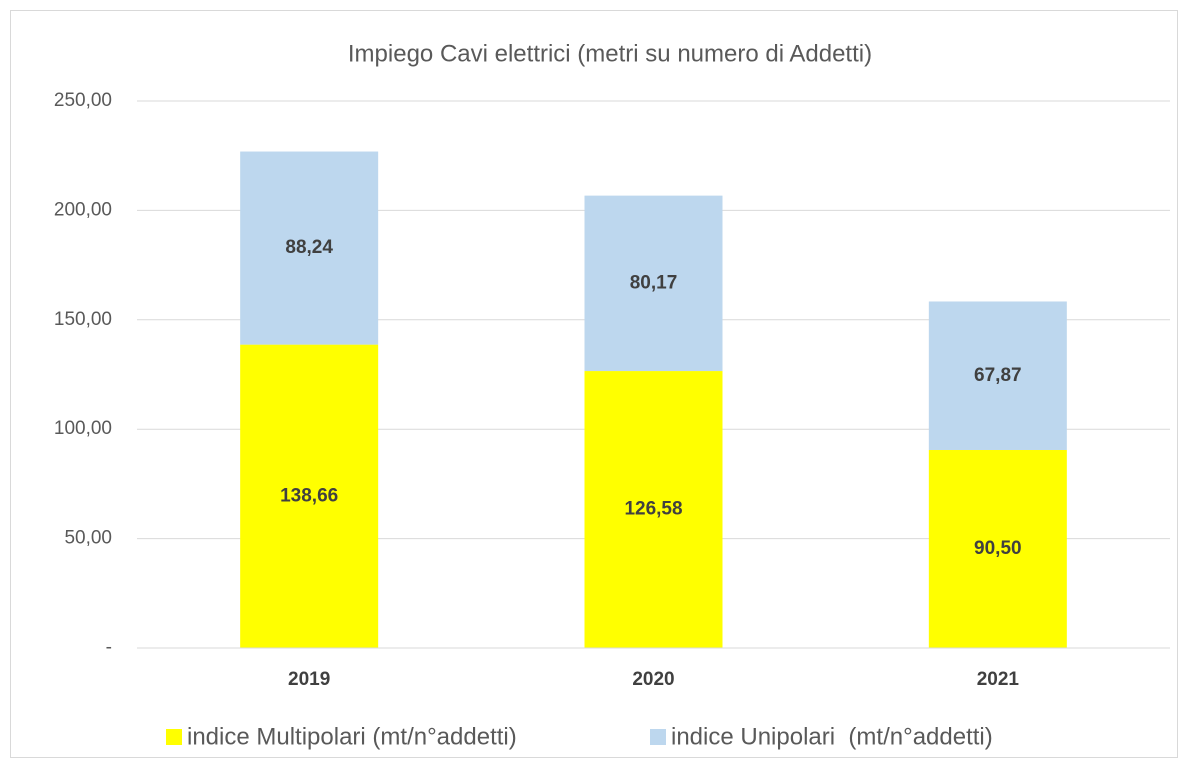  I want to click on x-tick-label: 2020, so click(653, 679).